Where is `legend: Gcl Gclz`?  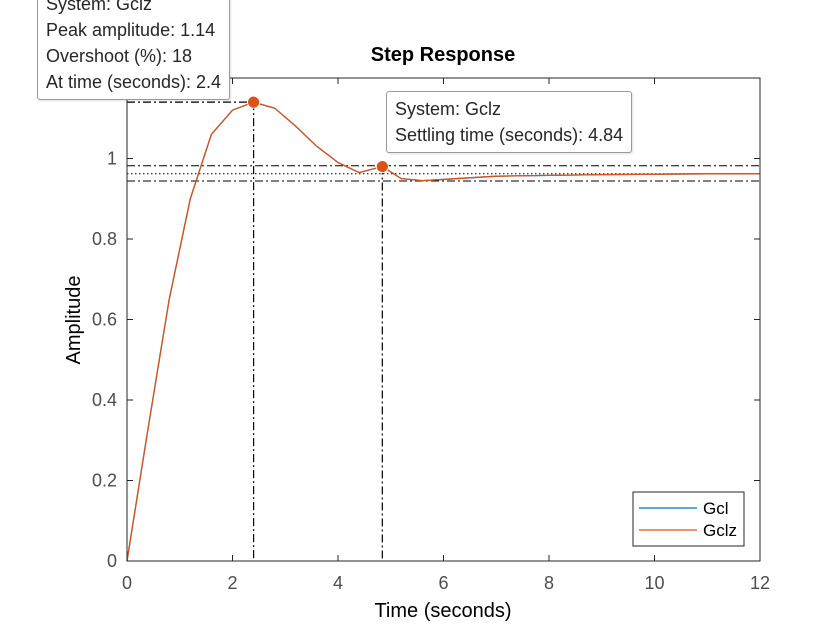 legend: Gcl Gclz is located at coordinates (688, 519).